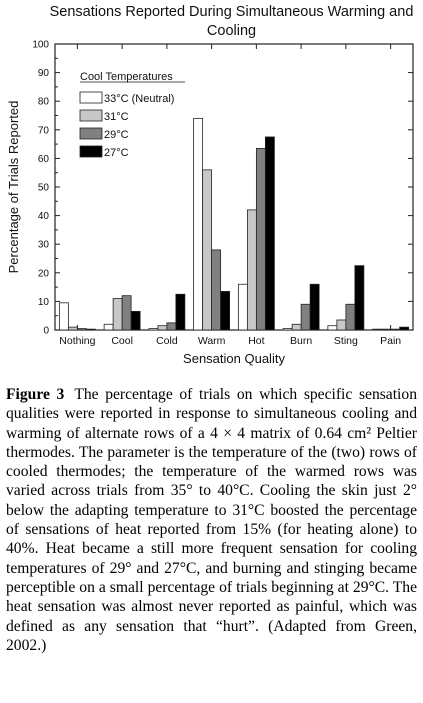 The height and width of the screenshot is (703, 423). Describe the element at coordinates (390, 341) in the screenshot. I see `x-tick-label: Pain` at that location.